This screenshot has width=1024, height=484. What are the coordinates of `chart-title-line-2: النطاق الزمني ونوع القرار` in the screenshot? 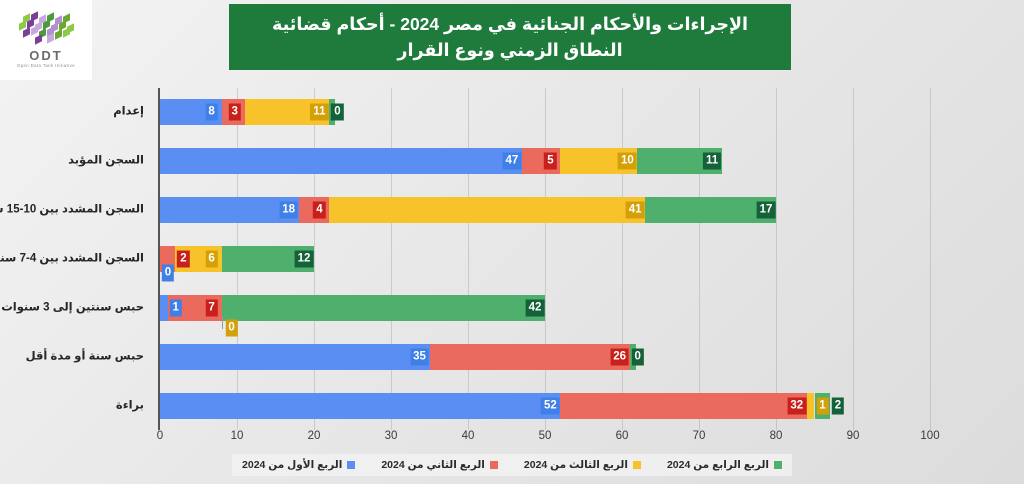 It's located at (510, 50).